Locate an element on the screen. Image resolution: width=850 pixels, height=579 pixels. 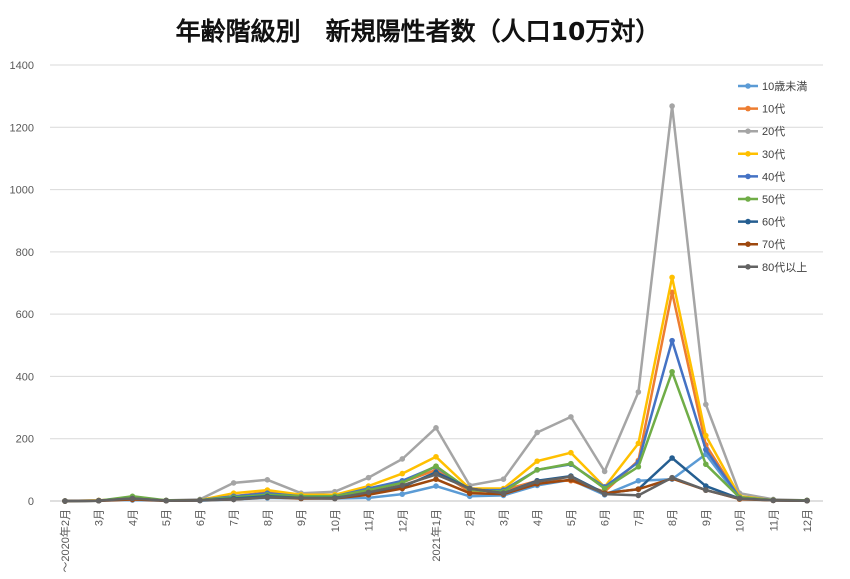
legend-label: 50代 is located at coordinates (773, 199).